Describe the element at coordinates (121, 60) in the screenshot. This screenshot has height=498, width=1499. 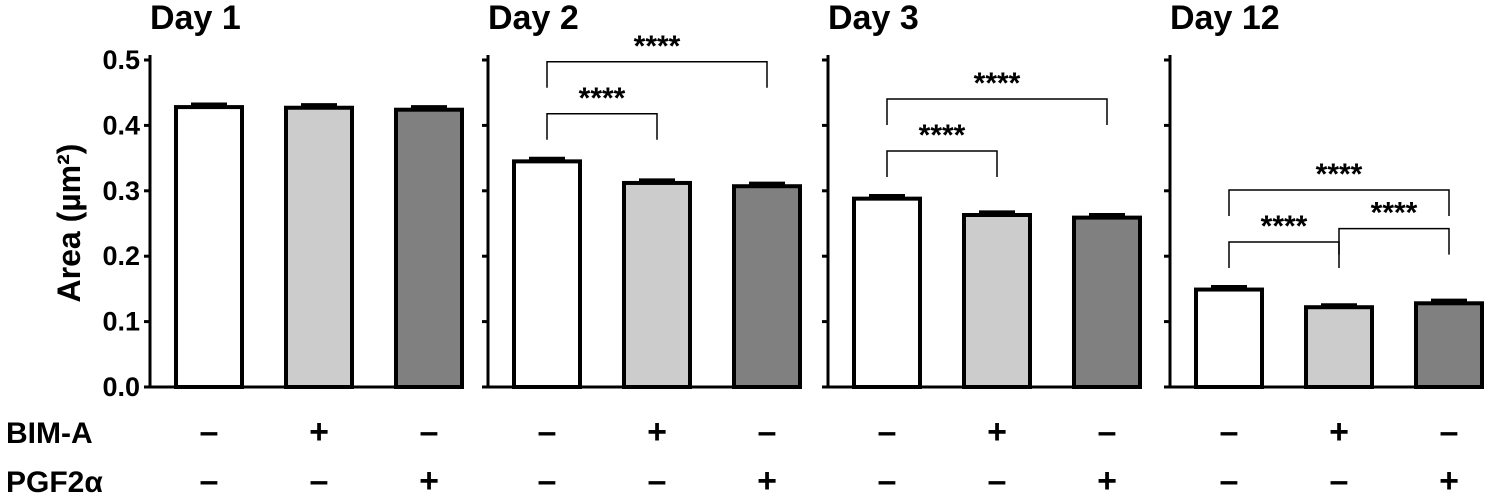
I see `y-tick-label: 0.5` at that location.